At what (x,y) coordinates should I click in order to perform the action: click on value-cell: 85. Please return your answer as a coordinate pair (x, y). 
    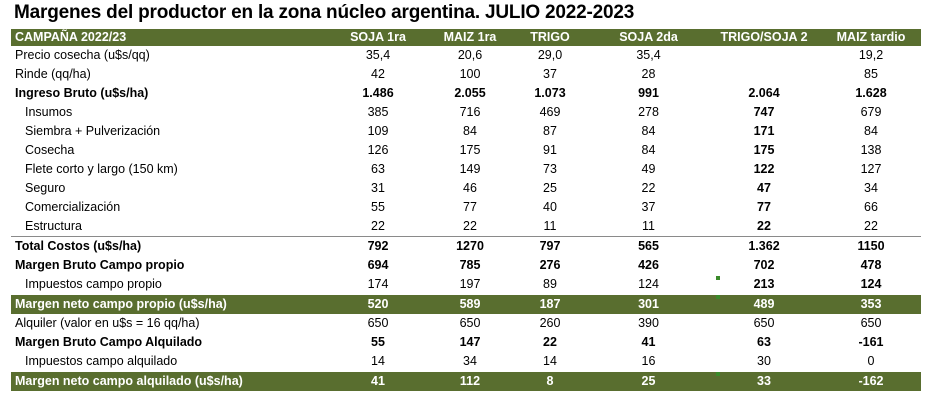
    Looking at the image, I should click on (871, 74).